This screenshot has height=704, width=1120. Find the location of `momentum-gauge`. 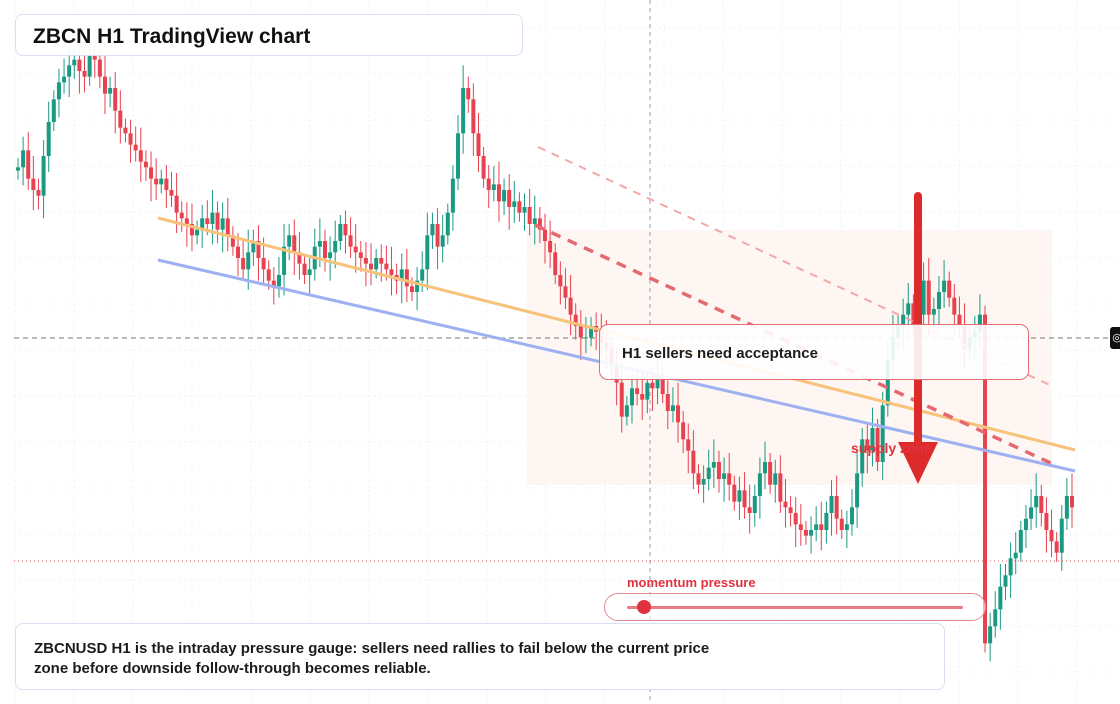

momentum-gauge is located at coordinates (795, 607).